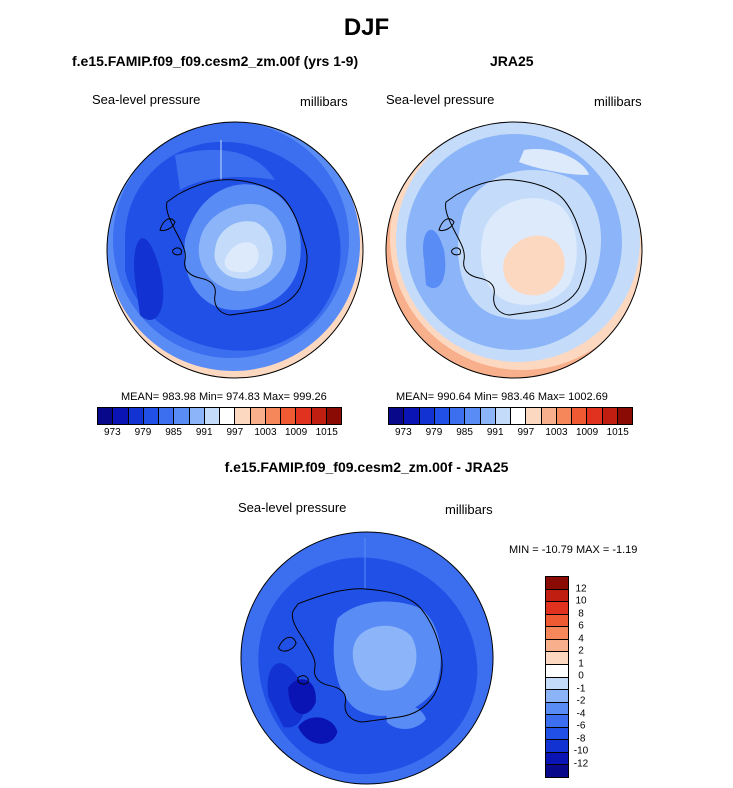 This screenshot has height=788, width=733. Describe the element at coordinates (581, 663) in the screenshot. I see `diff-colorbar-tick: 1` at that location.